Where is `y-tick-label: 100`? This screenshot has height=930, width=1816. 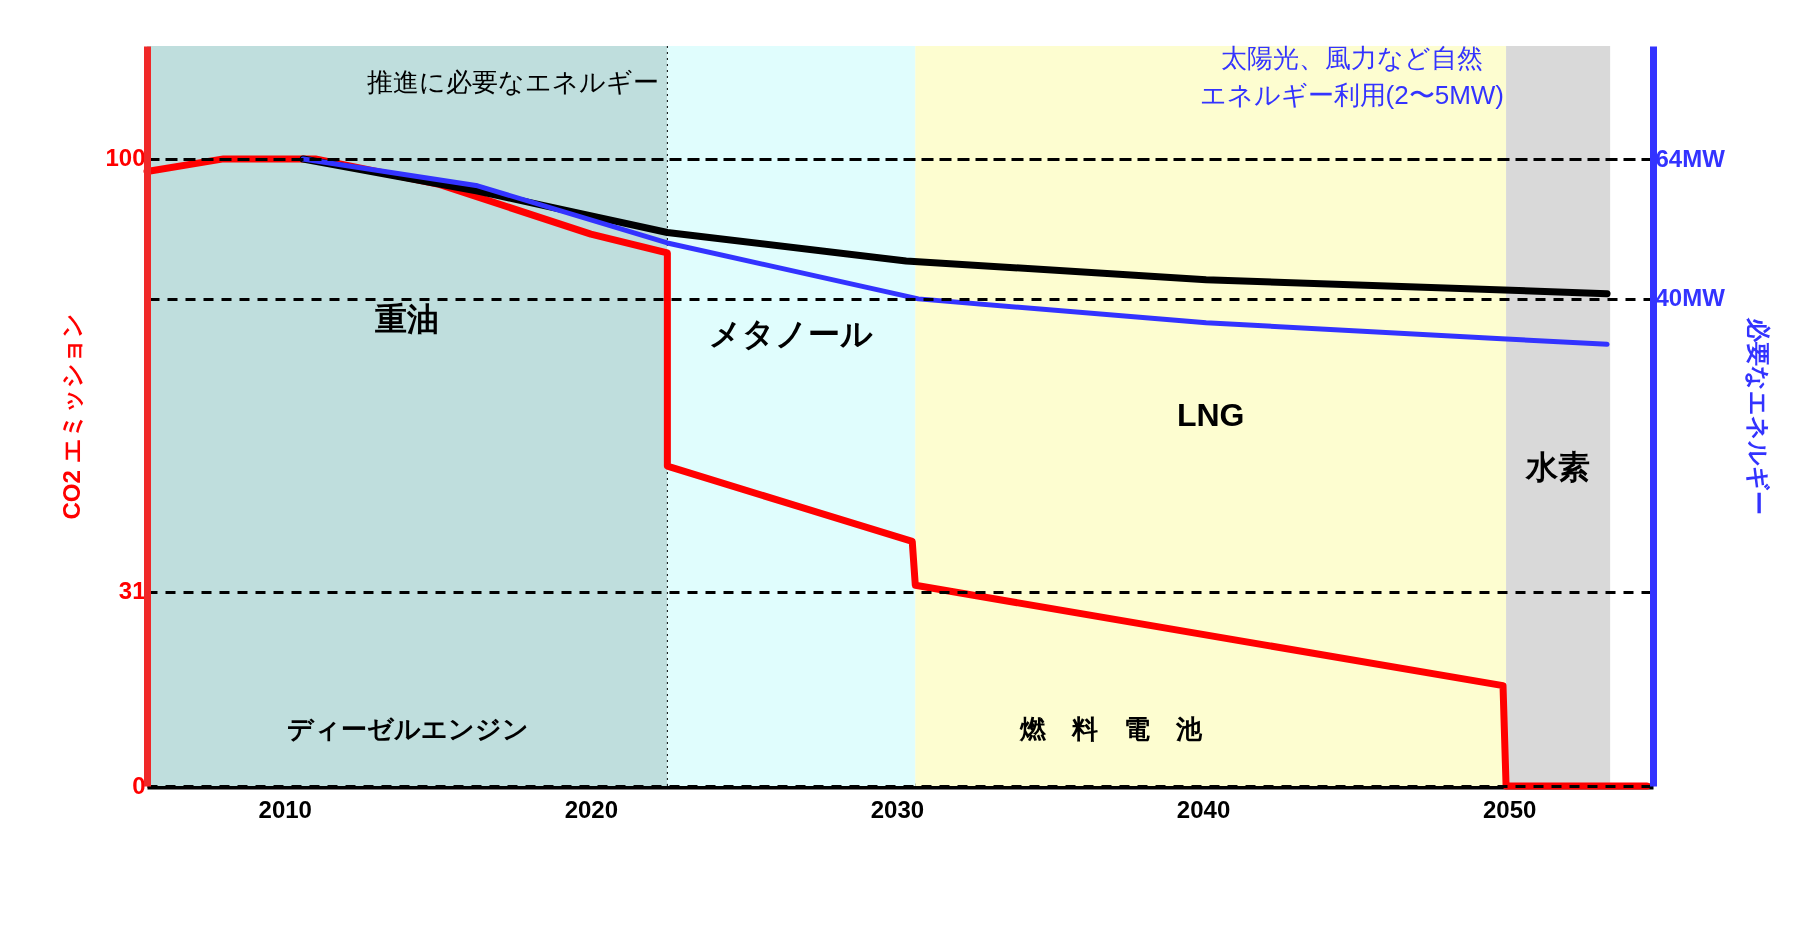 y-tick-label: 100 is located at coordinates (125, 158).